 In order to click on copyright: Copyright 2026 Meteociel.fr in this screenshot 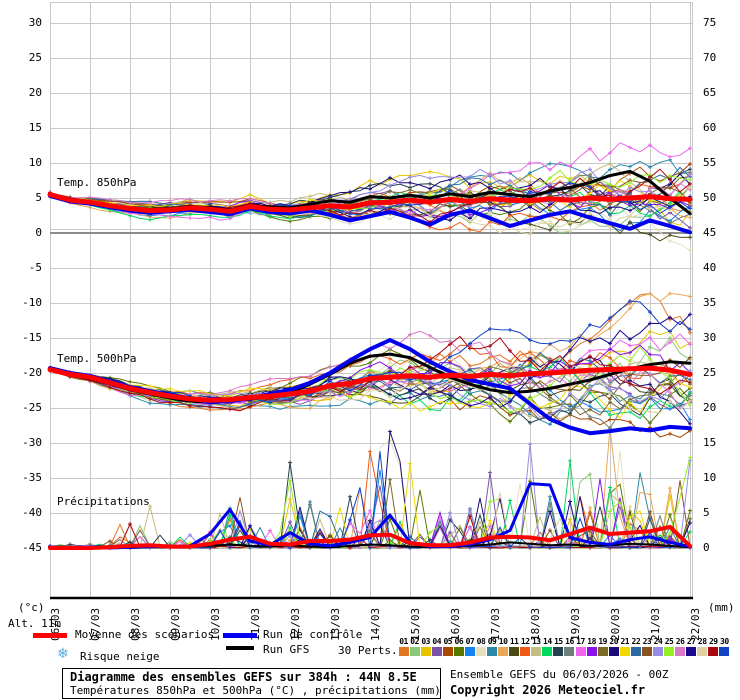, I will do `click(548, 690)`.